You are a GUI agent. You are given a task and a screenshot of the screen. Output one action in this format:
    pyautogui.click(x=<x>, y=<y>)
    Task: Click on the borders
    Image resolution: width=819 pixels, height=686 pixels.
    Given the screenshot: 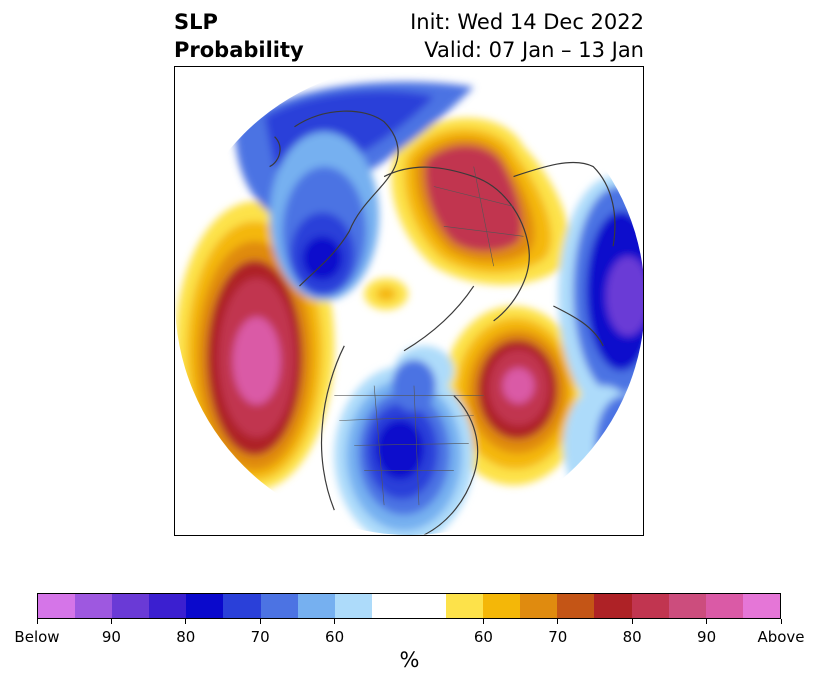 What is the action you would take?
    pyautogui.click(x=429, y=336)
    